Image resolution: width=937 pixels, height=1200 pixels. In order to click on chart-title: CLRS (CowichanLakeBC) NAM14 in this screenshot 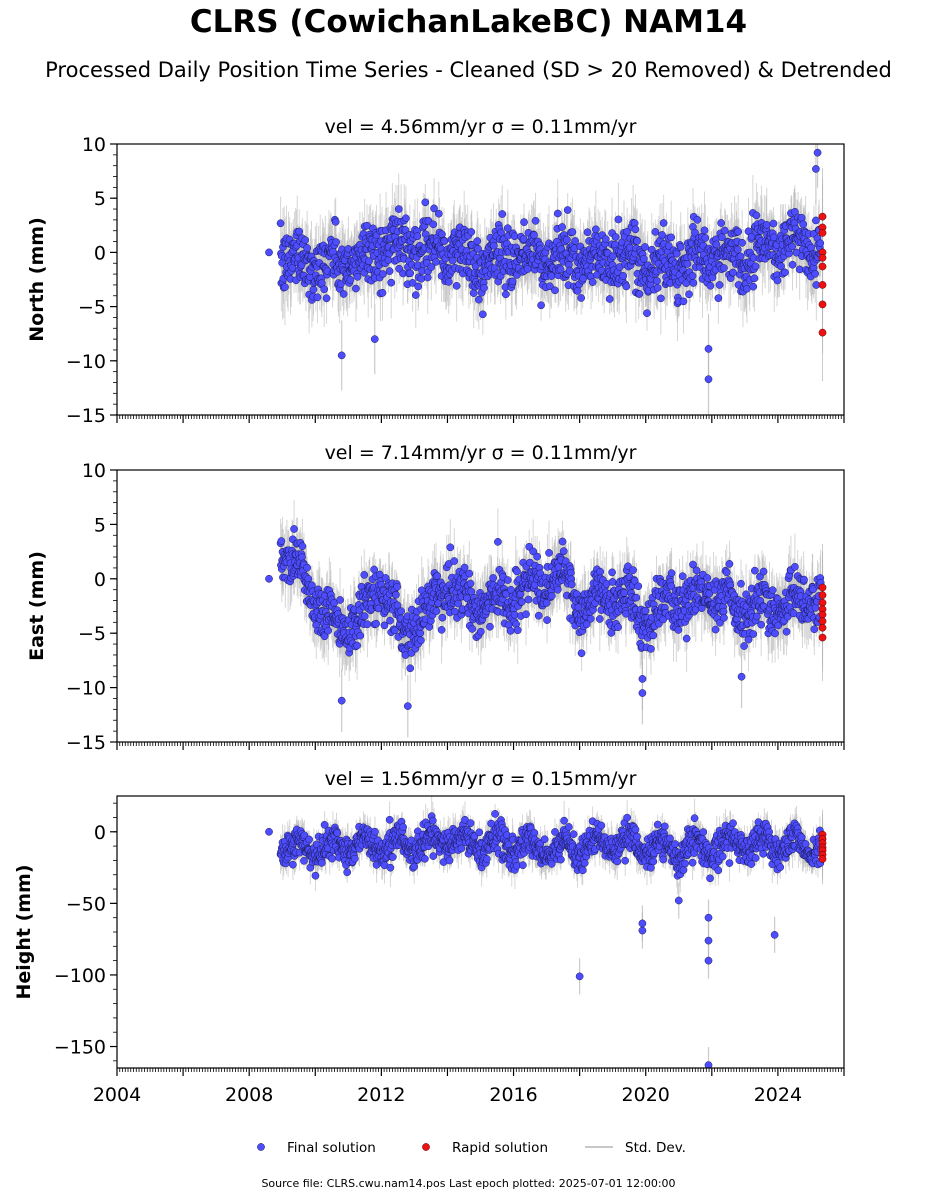, I will do `click(468, 22)`.